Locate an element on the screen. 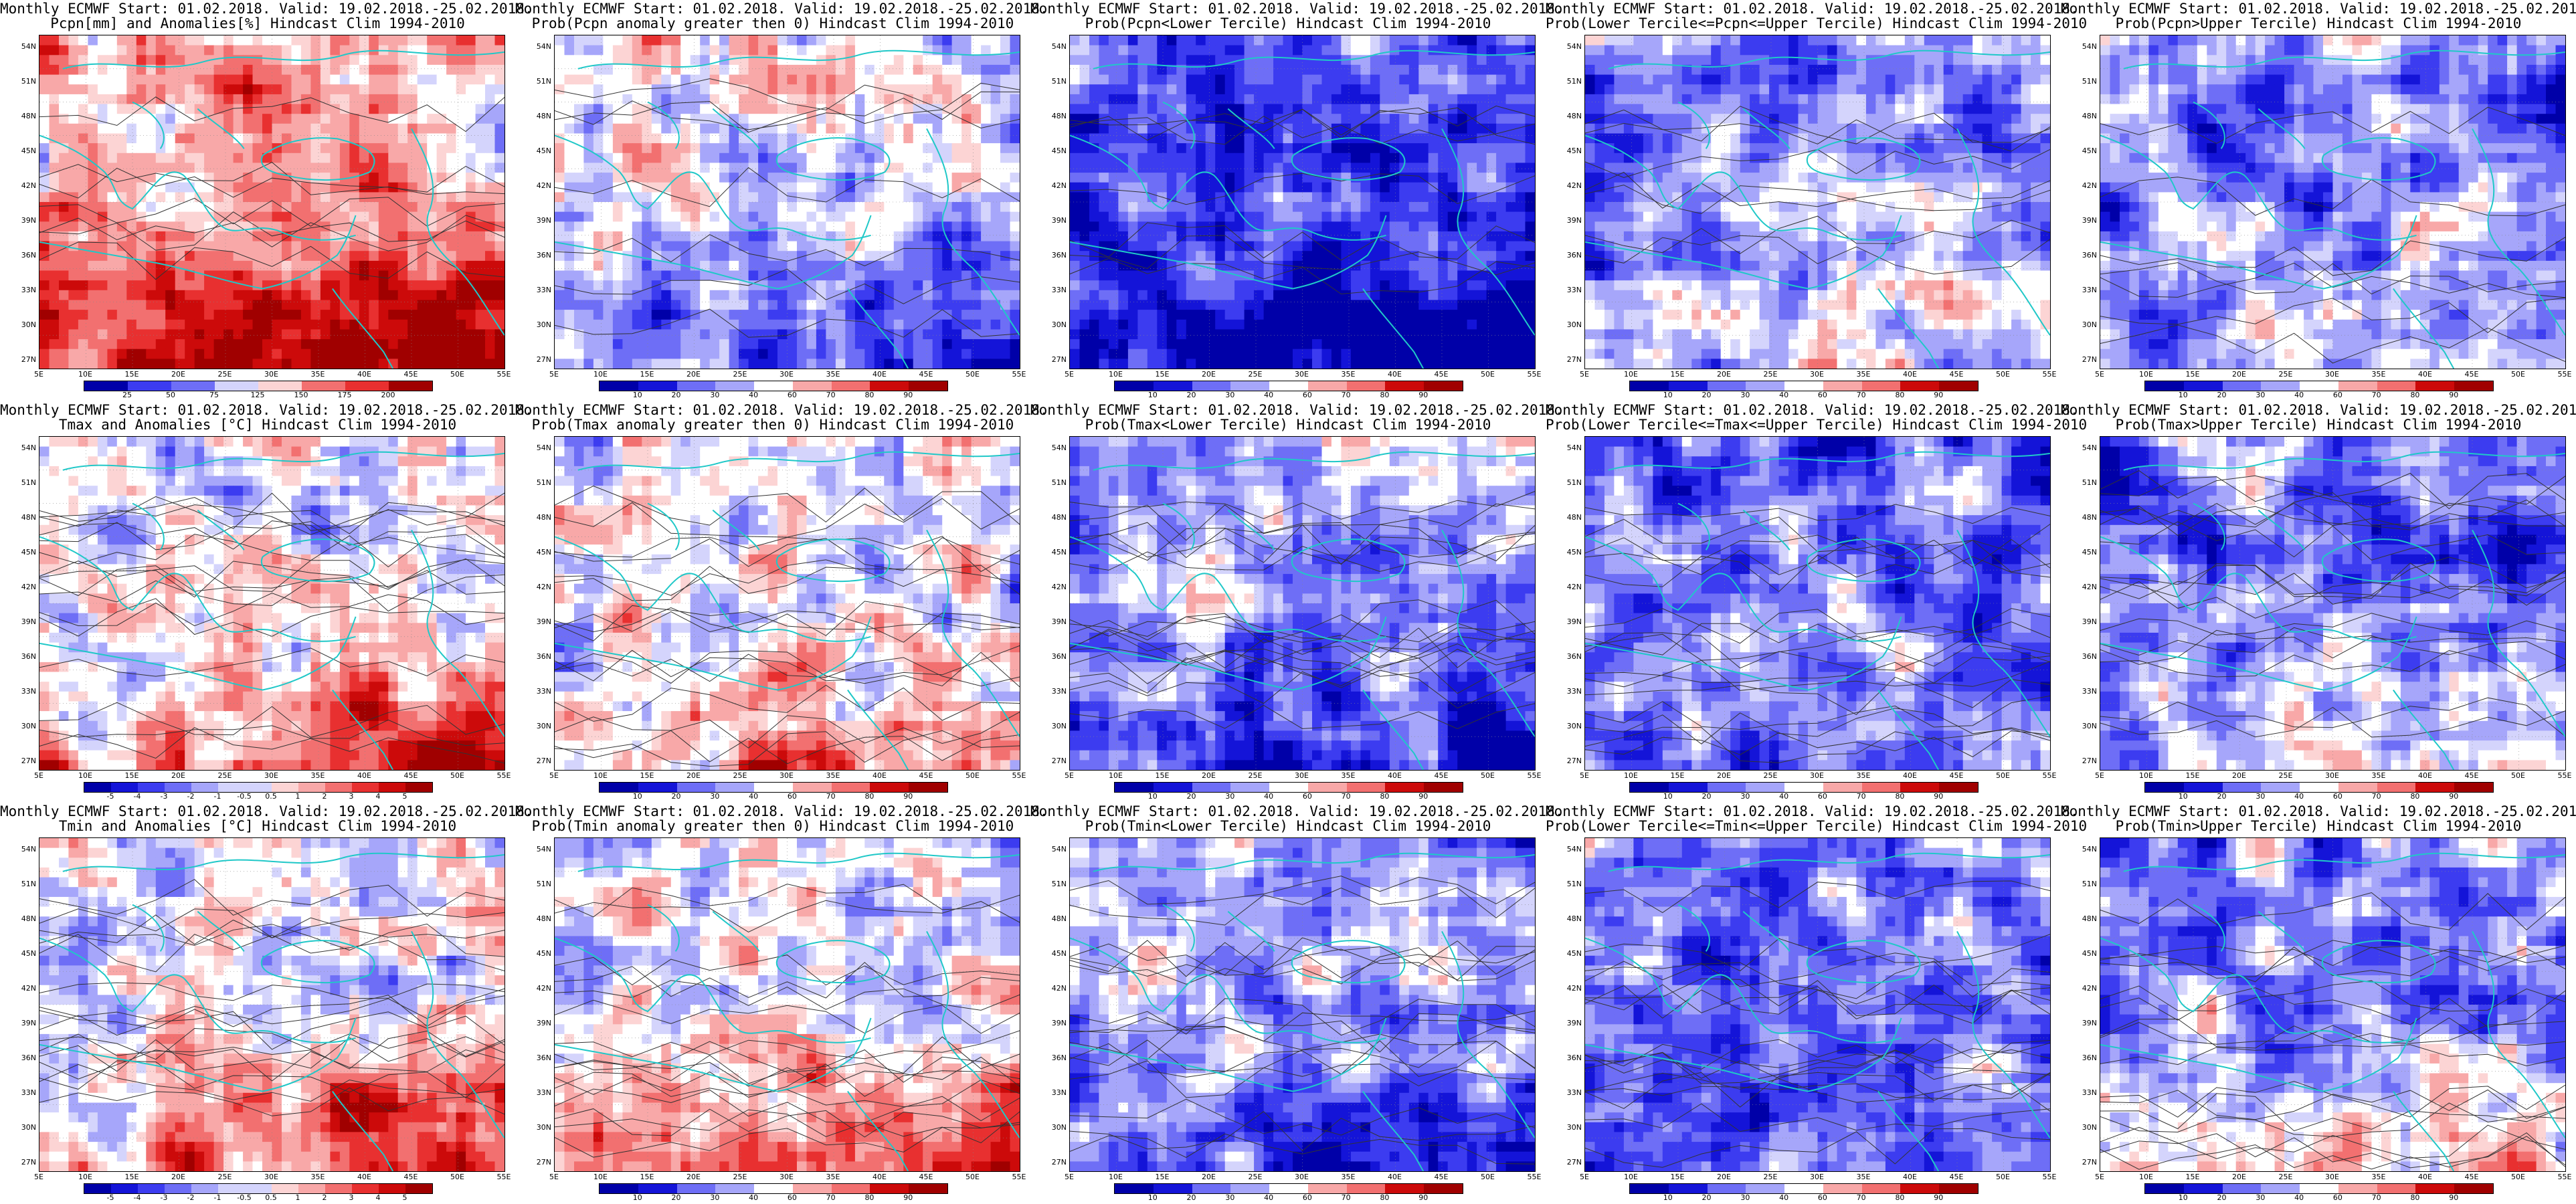  lat-tick-label: 27N is located at coordinates (540, 359).